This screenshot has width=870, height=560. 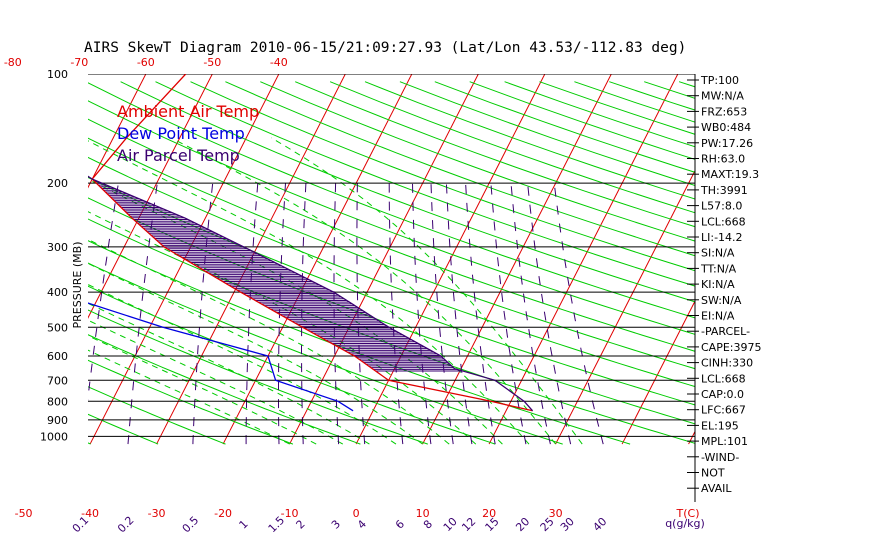 What do you see at coordinates (468, 524) in the screenshot?
I see `mixing-ratio-tick-label: 12` at bounding box center [468, 524].